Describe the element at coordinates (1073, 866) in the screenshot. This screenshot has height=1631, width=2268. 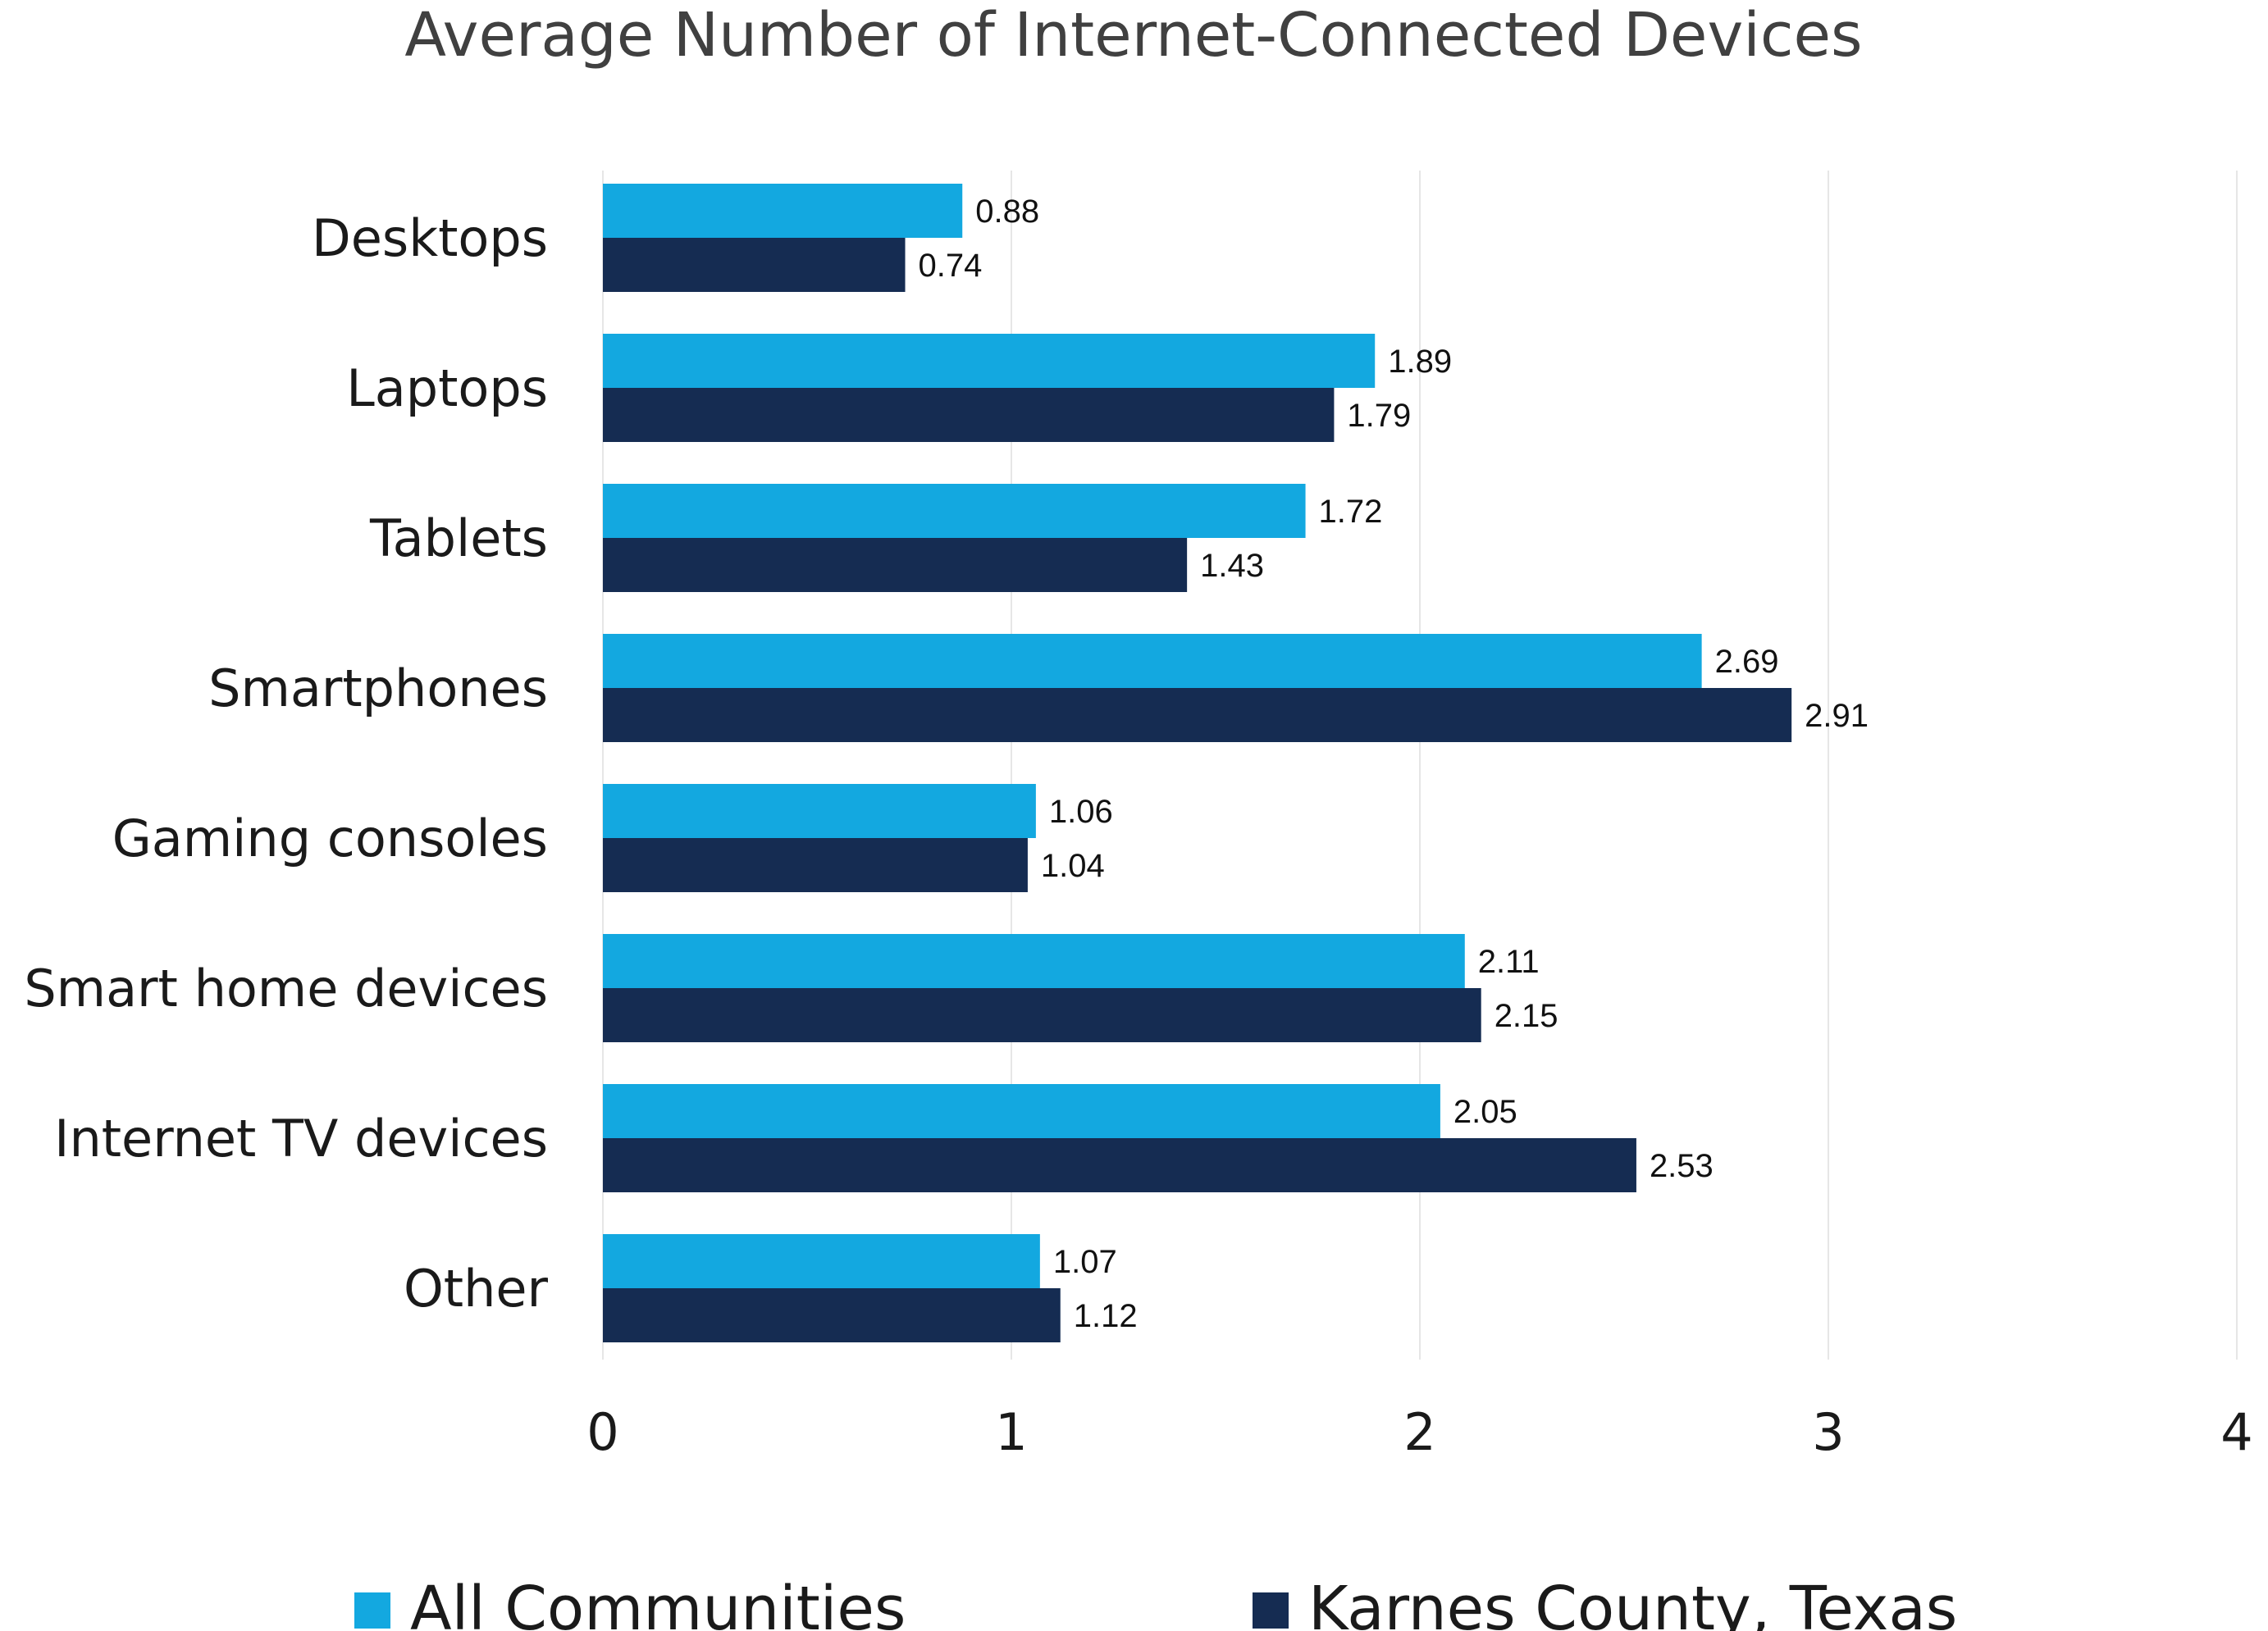
I see `data-label: 1.04` at that location.